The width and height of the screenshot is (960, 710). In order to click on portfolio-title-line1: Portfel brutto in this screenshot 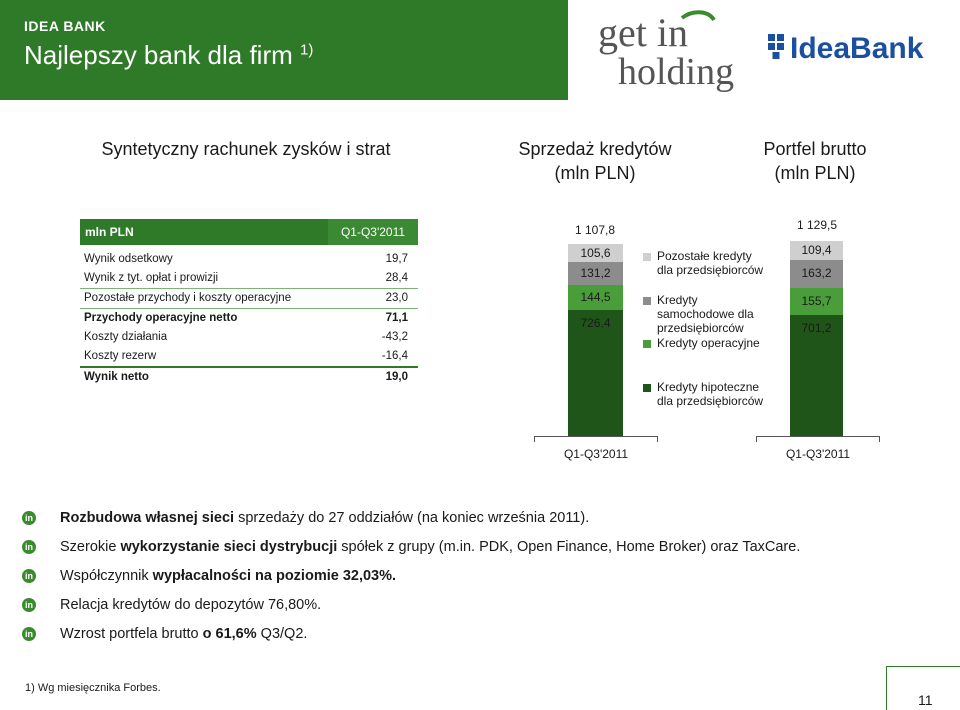, I will do `click(815, 149)`.